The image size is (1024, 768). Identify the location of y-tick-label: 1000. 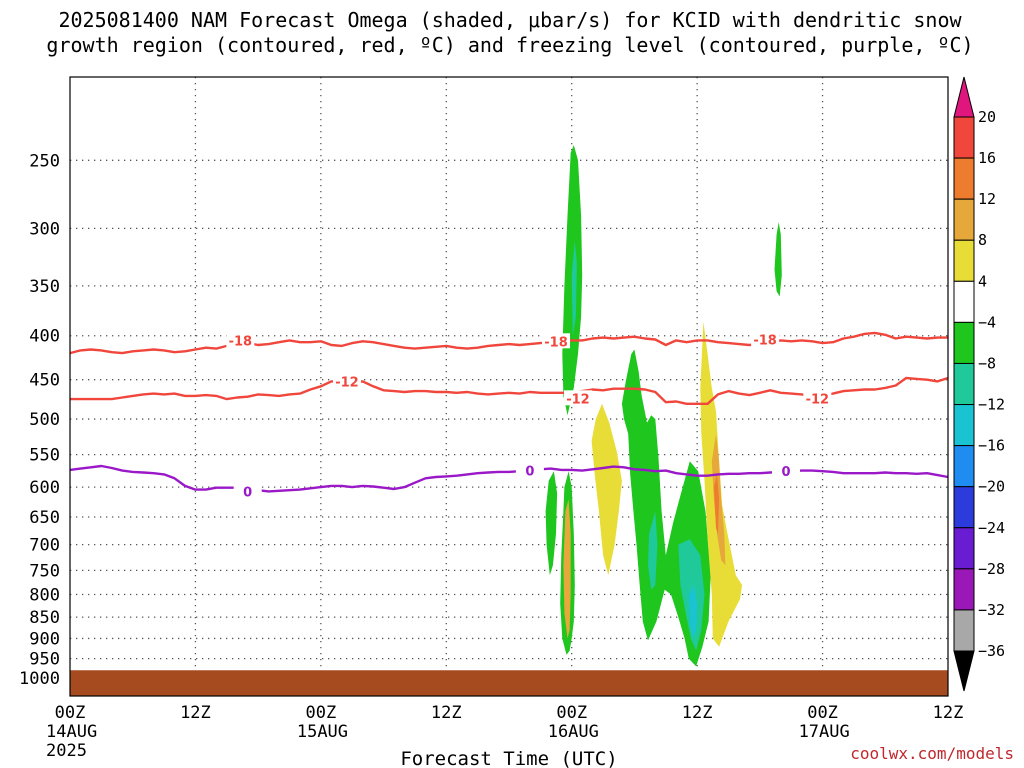
(39, 679).